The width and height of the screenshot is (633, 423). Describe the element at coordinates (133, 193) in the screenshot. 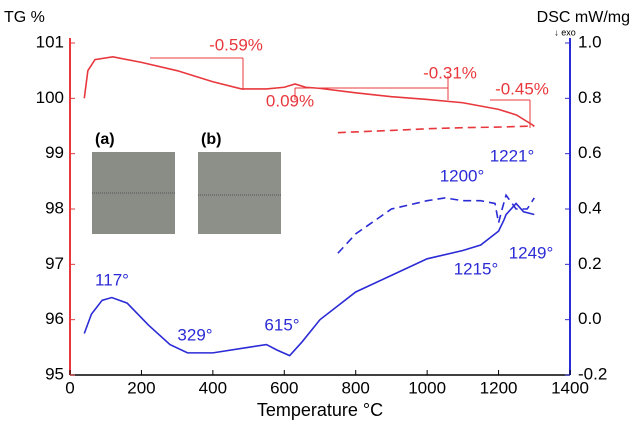

I see `inset-image-a` at that location.